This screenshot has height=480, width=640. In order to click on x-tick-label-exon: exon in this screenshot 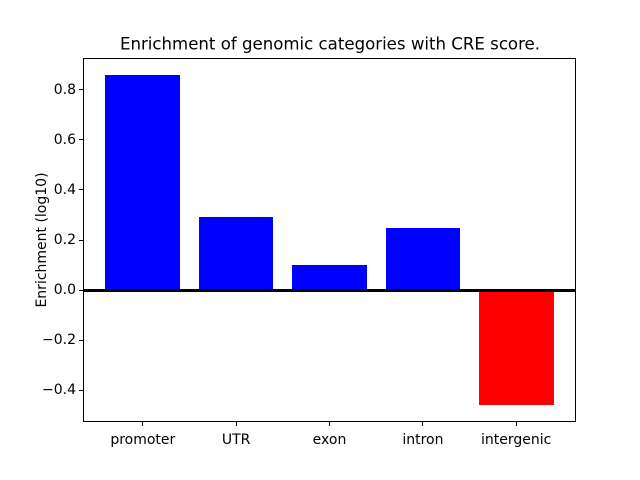, I will do `click(329, 440)`.